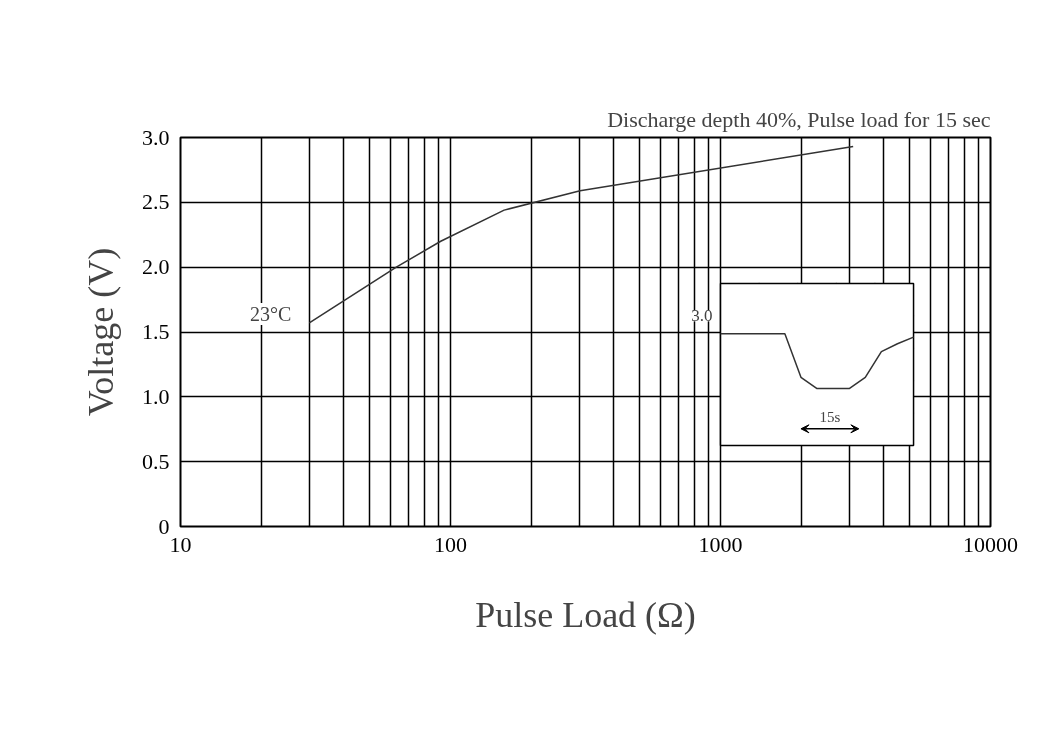 This screenshot has width=1052, height=729. I want to click on x-tick-label: 1000, so click(720, 544).